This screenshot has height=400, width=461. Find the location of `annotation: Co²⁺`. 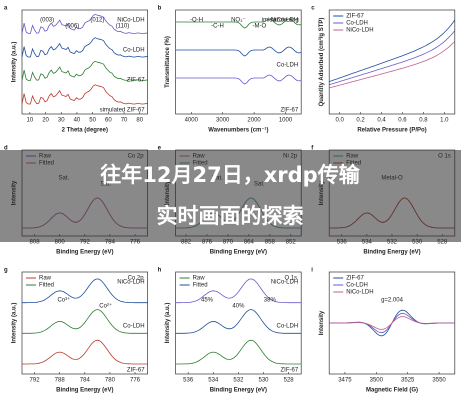

annotation: Co²⁺ is located at coordinates (105, 306).